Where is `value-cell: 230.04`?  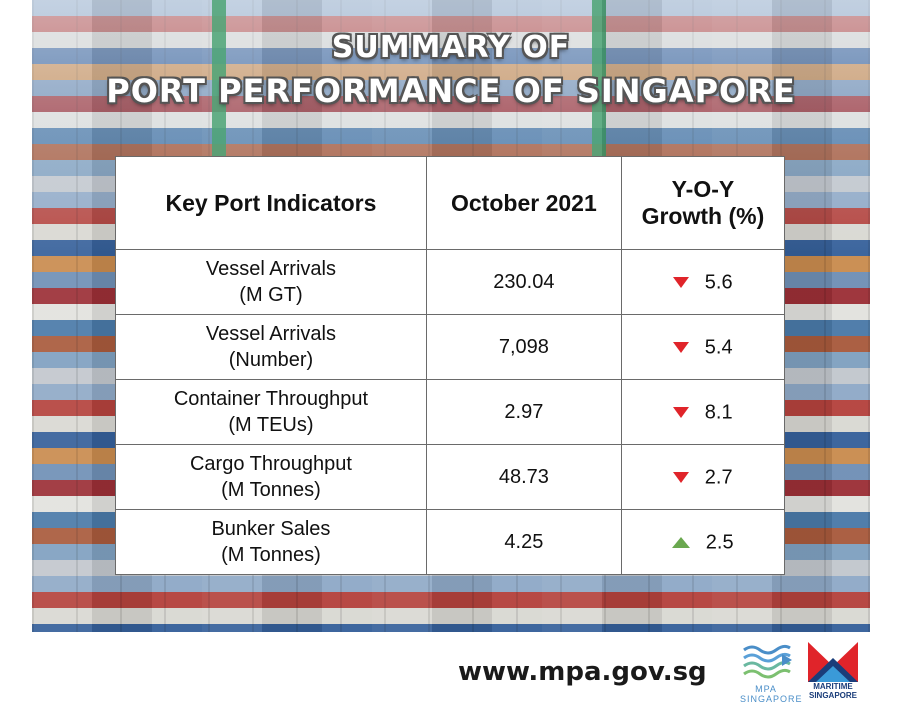 value-cell: 230.04 is located at coordinates (523, 282).